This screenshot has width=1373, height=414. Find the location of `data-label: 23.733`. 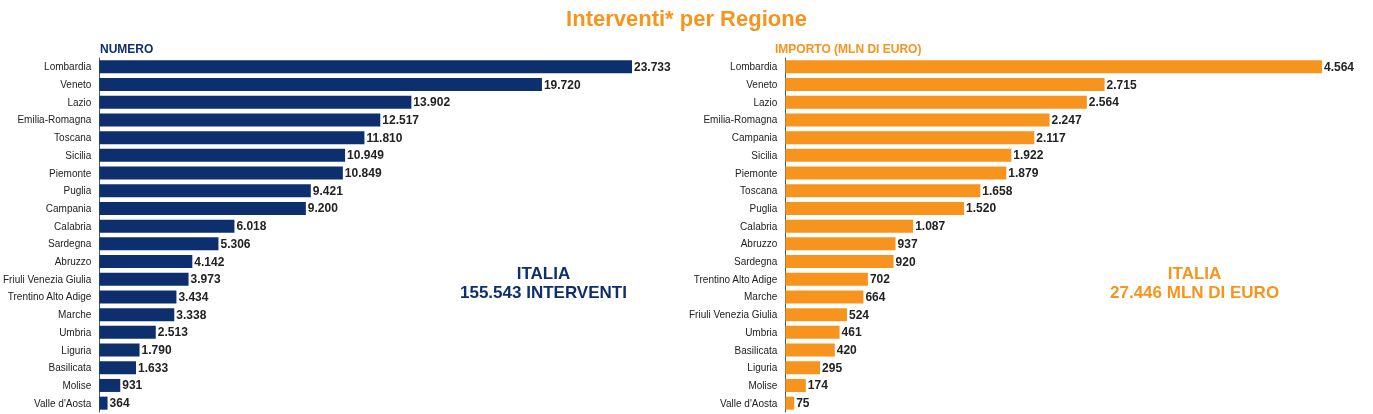

data-label: 23.733 is located at coordinates (653, 66).